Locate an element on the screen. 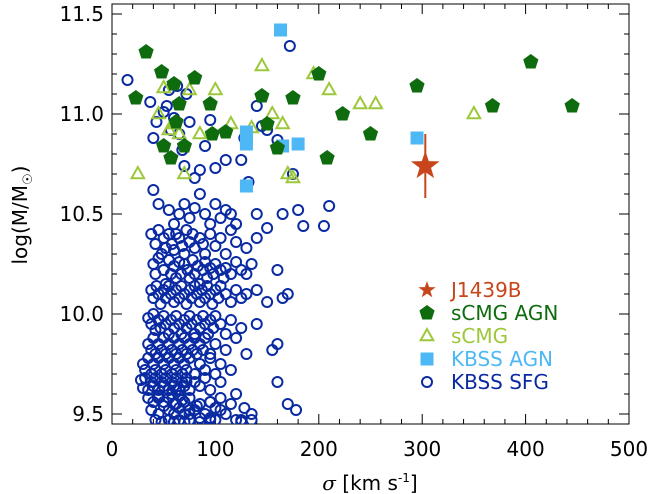 The height and width of the screenshot is (494, 660). x-axis-symbol: σ is located at coordinates (329, 482).